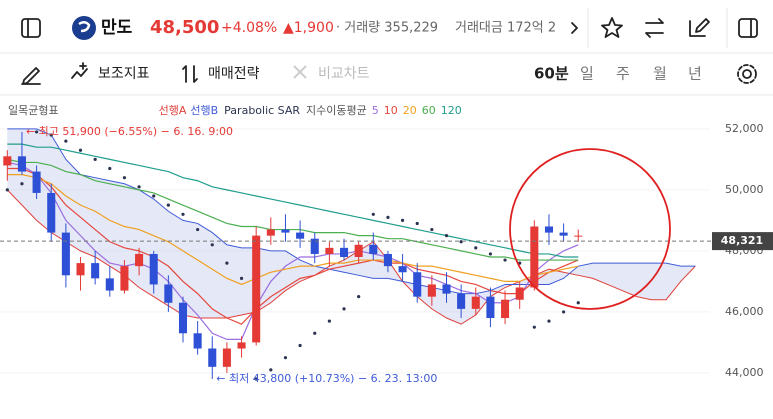  I want to click on legend-item: 지수이동평균, so click(336, 110).